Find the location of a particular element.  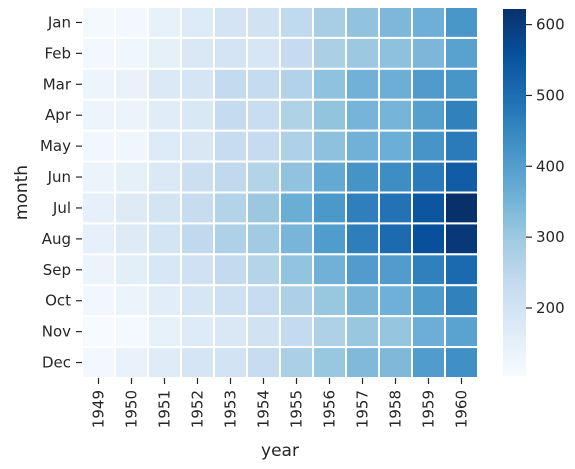

y-tick-label: Nov is located at coordinates (56, 332).